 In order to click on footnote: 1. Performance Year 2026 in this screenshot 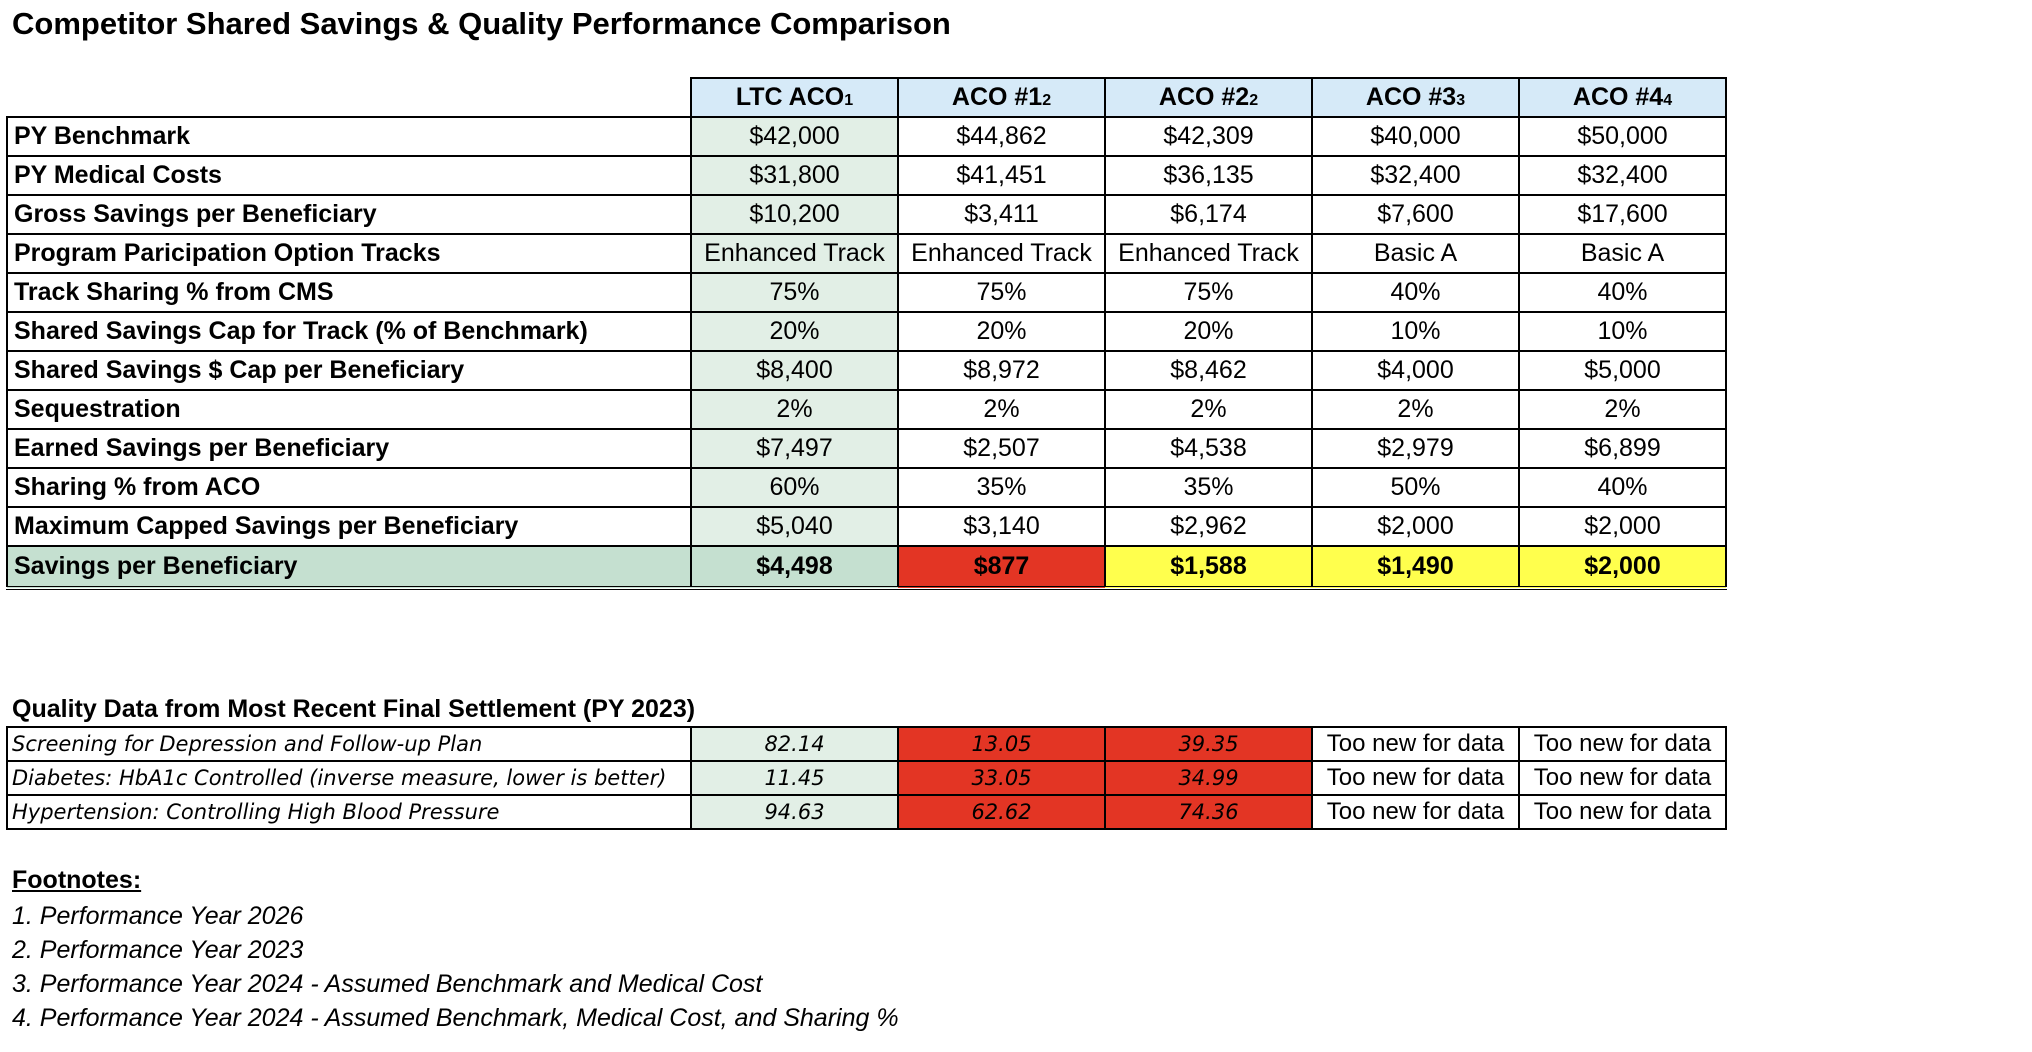, I will do `click(158, 916)`.